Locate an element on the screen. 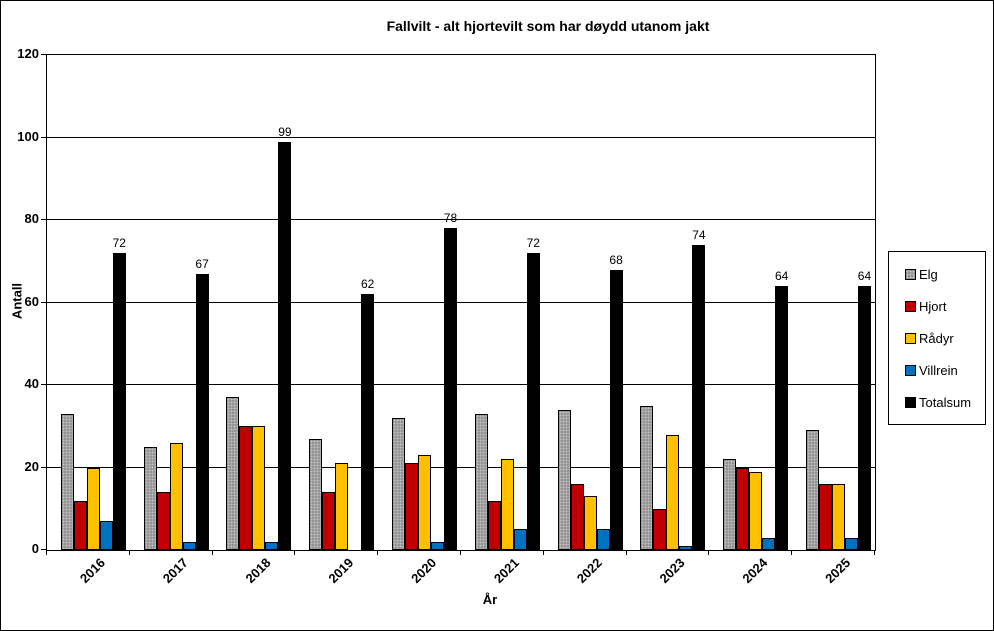 The image size is (994, 631). bar-elg-2019 is located at coordinates (316, 494).